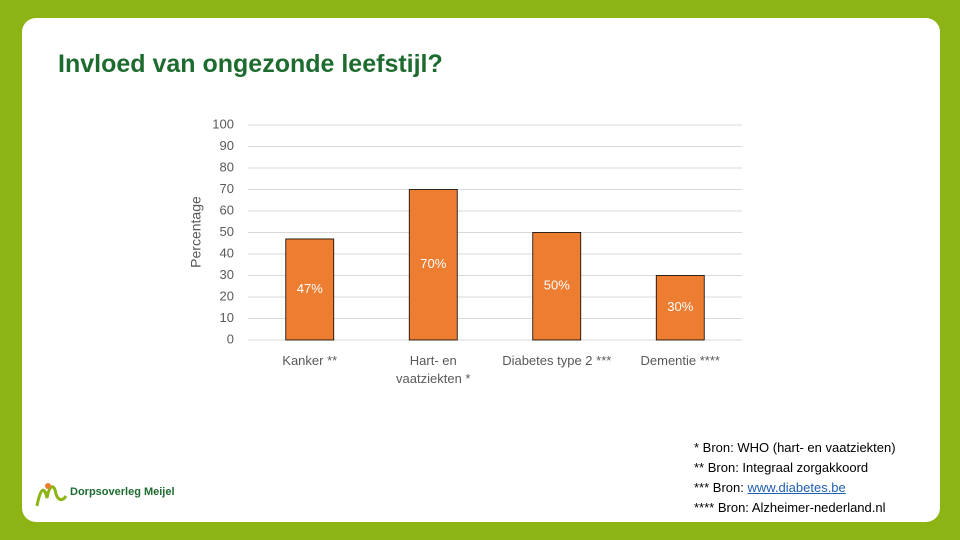 The width and height of the screenshot is (960, 540). I want to click on footnote: *** Bron: www.diabetes.be, so click(795, 488).